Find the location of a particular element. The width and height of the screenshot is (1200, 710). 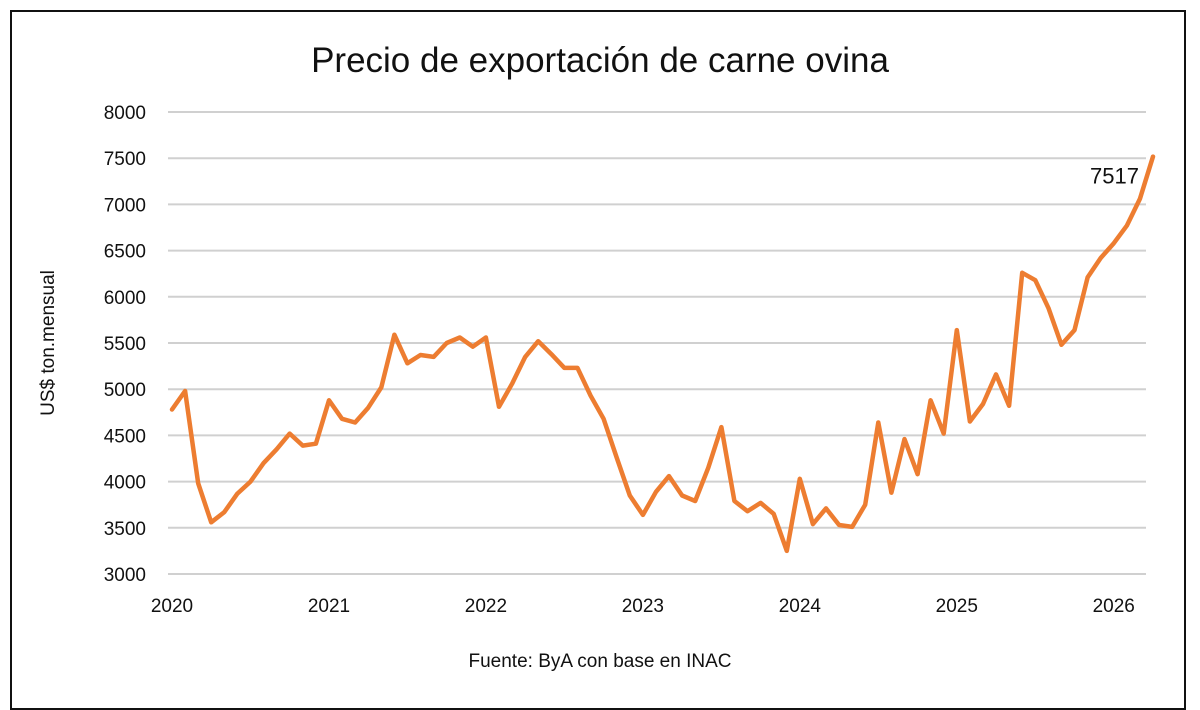

y-tick-label: 3000 is located at coordinates (125, 575).